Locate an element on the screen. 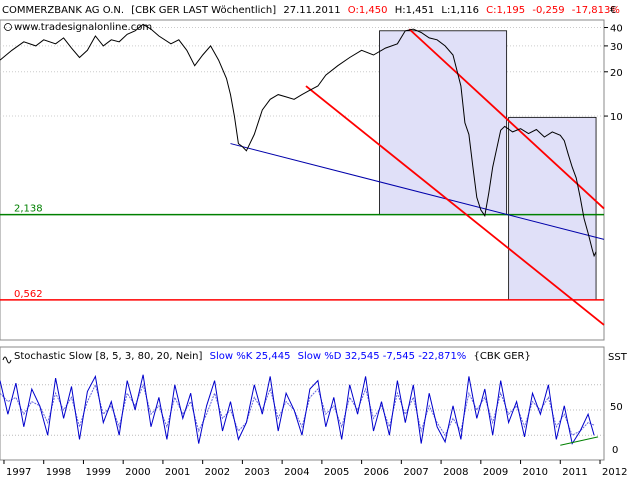 This screenshot has height=480, width=640. currency-symbol: € is located at coordinates (613, 10).